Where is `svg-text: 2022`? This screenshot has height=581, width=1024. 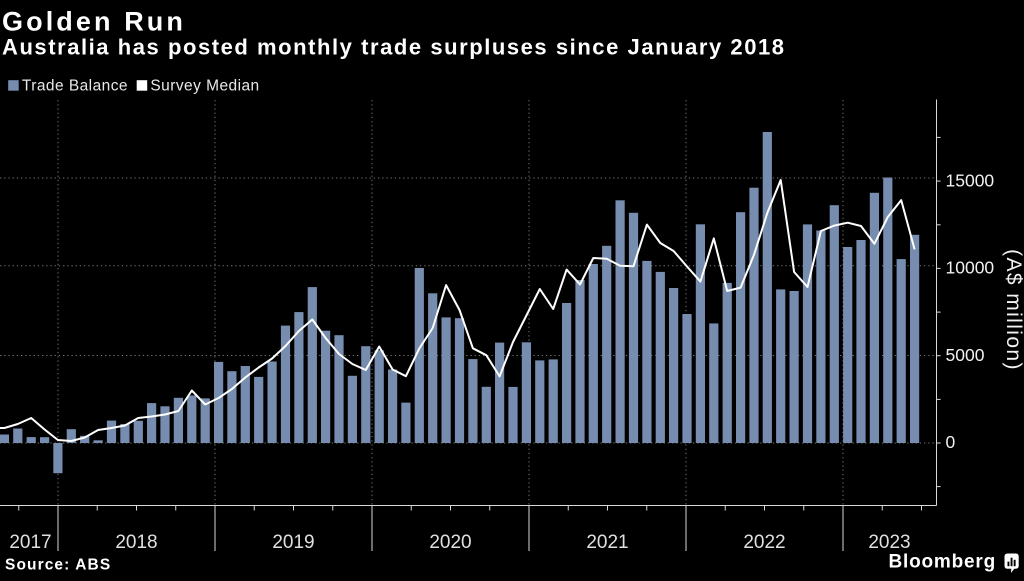 svg-text: 2022 is located at coordinates (764, 542).